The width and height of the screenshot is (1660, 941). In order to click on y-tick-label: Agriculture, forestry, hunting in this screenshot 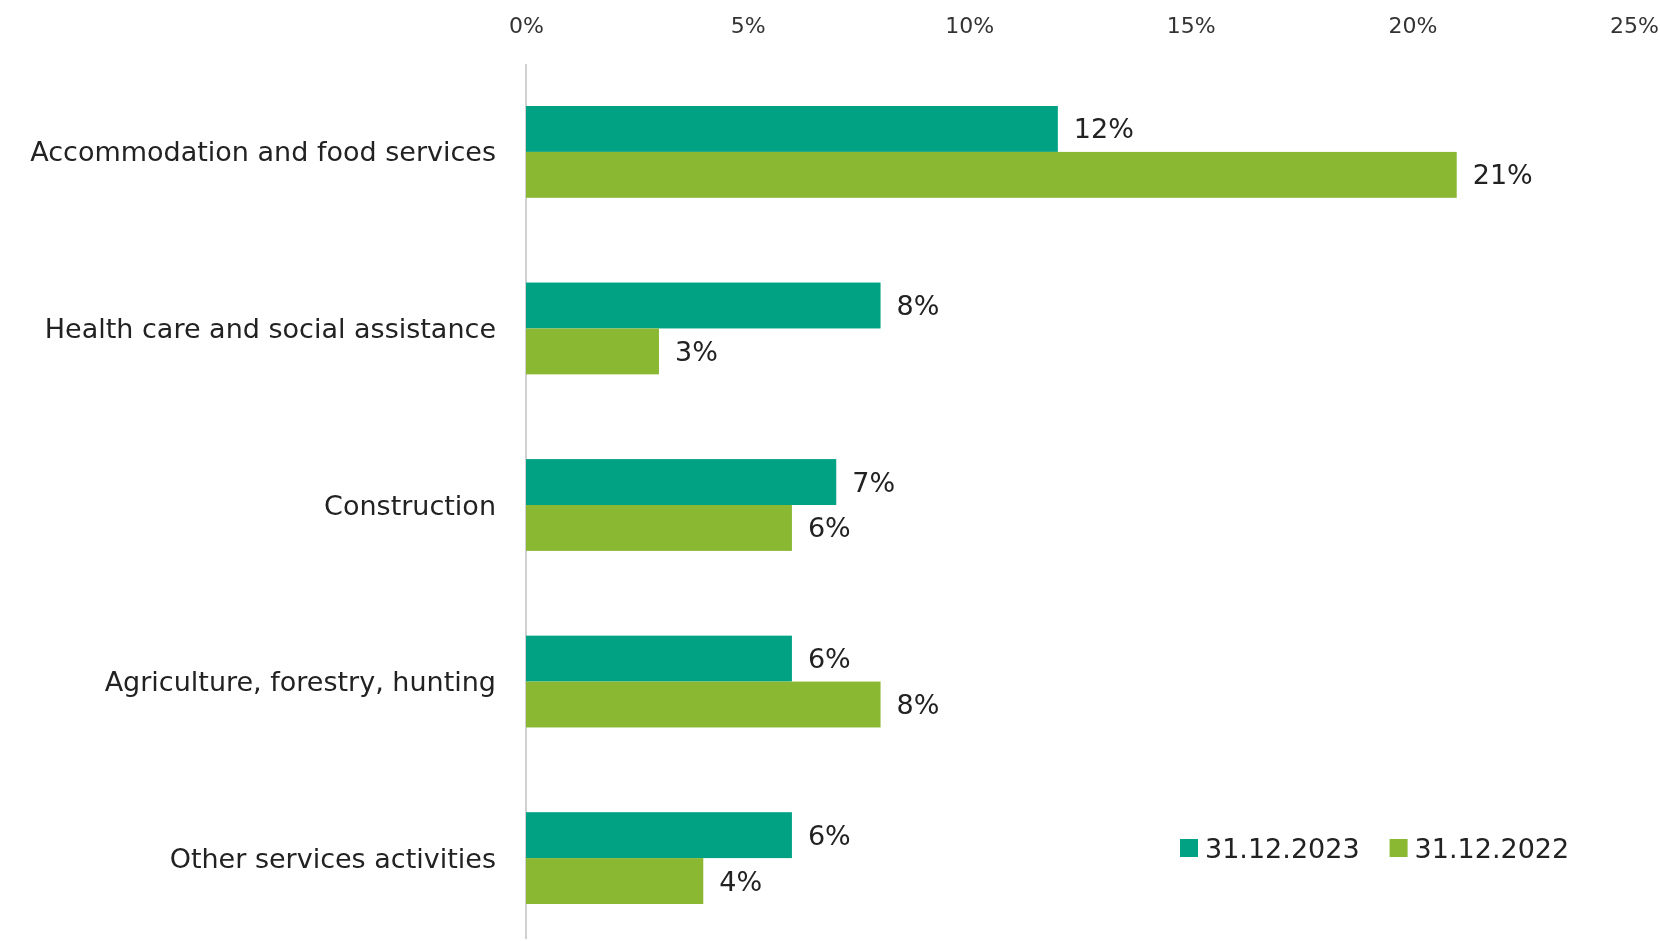, I will do `click(300, 682)`.